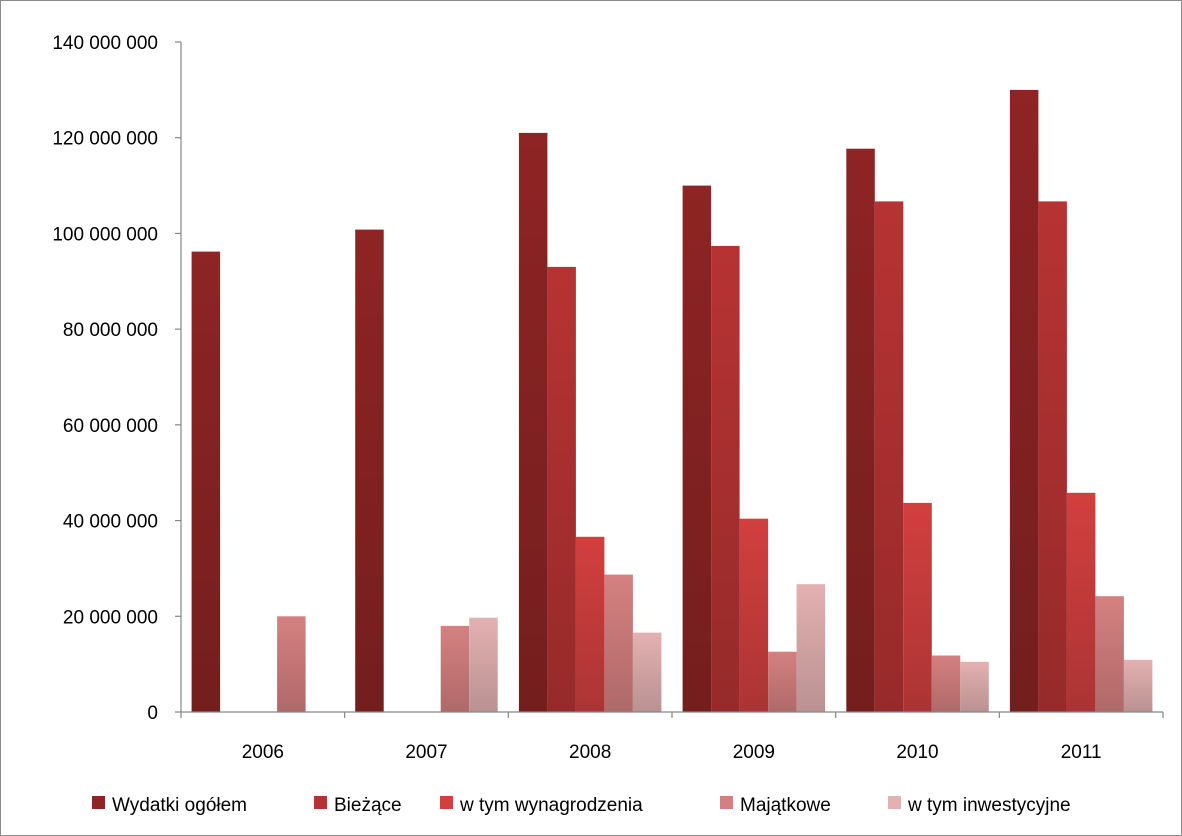 This screenshot has width=1182, height=836. I want to click on legend-item-2: Bieżące, so click(358, 805).